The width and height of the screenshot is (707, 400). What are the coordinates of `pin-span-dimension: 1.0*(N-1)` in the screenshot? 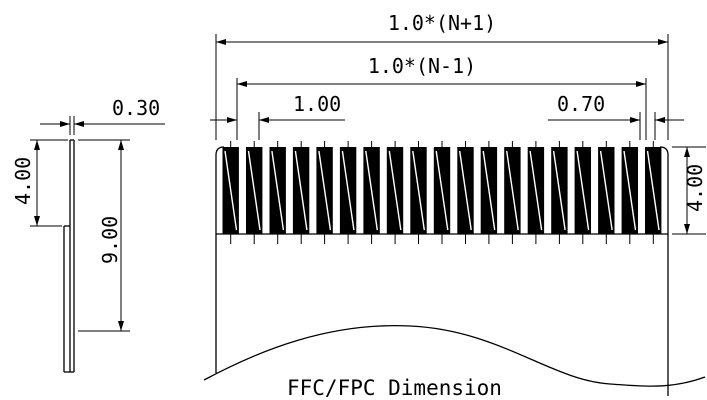 It's located at (441, 97).